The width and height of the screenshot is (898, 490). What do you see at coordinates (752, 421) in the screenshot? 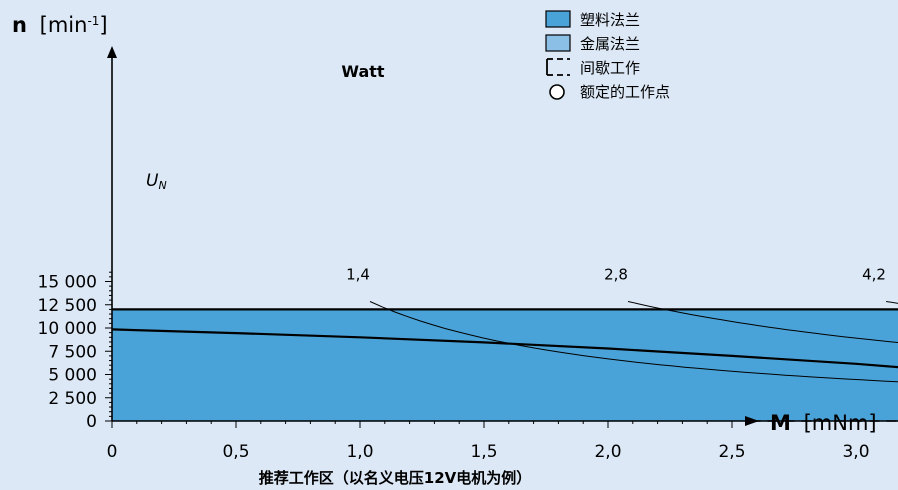
I see `x-axis-arrow` at bounding box center [752, 421].